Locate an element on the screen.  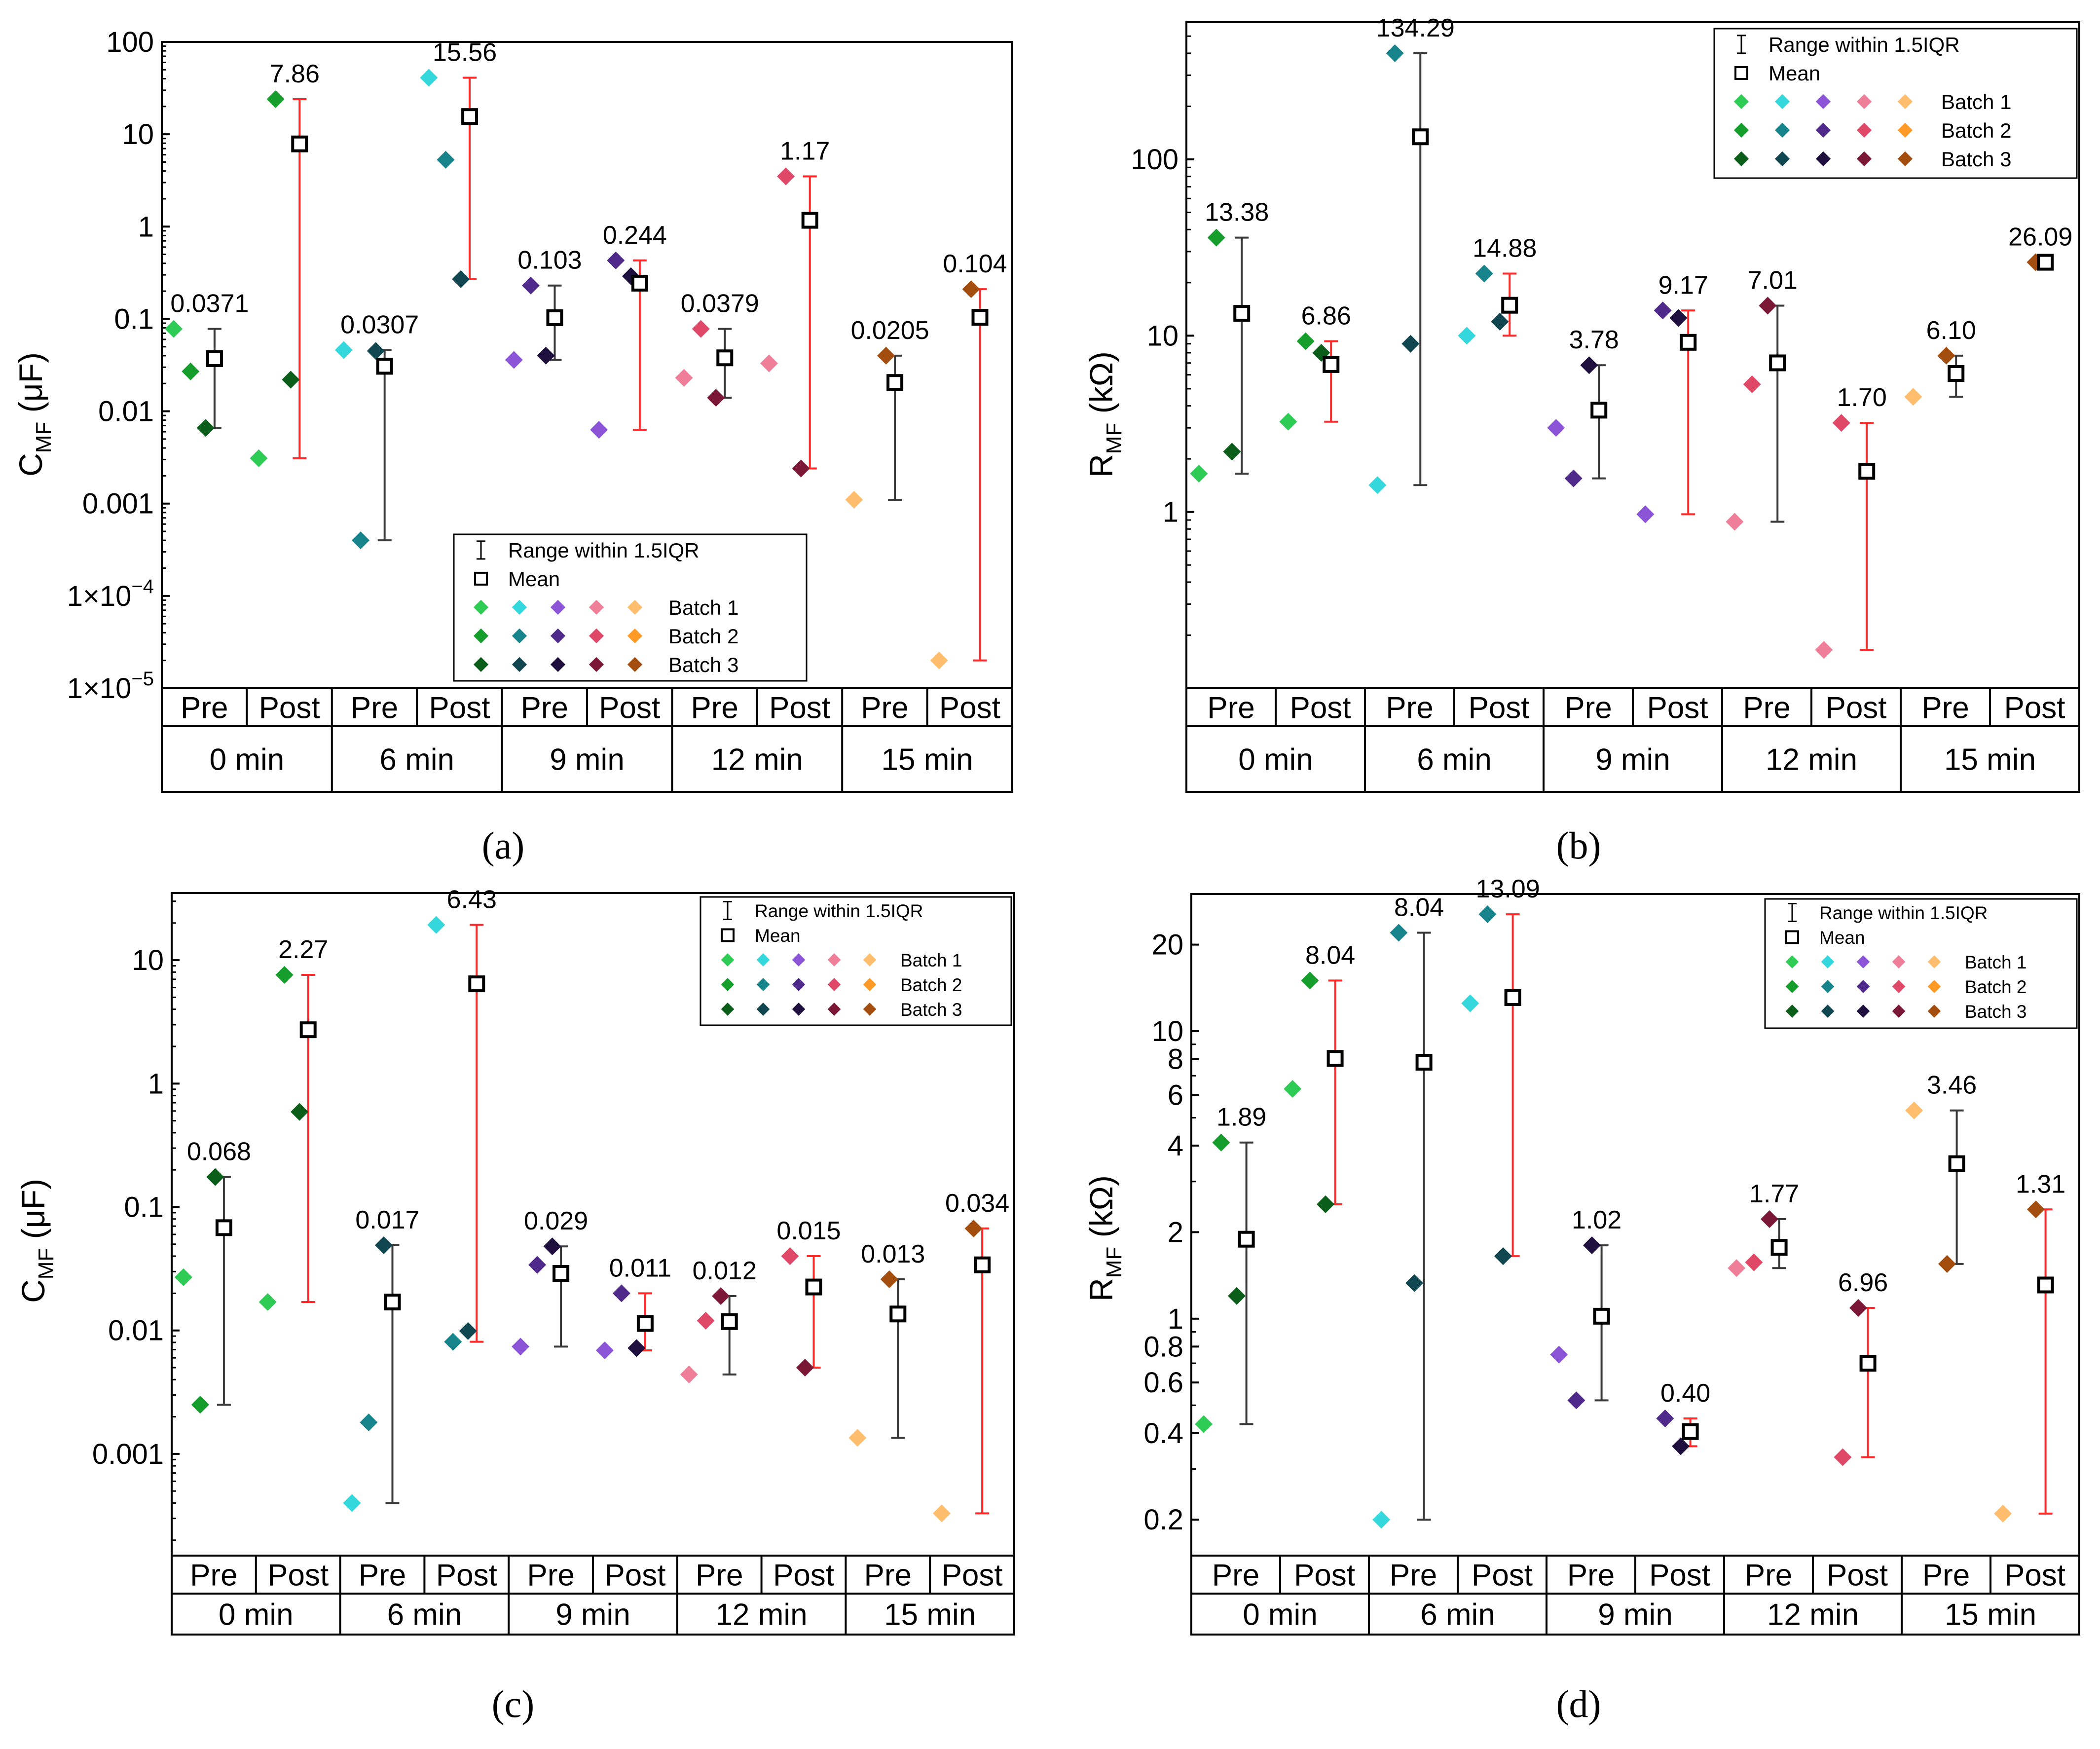
time-label: 6 min is located at coordinates (1457, 1615).